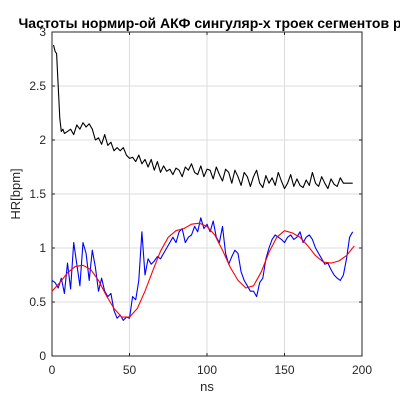  I want to click on x-tick-label-2: 100, so click(207, 370).